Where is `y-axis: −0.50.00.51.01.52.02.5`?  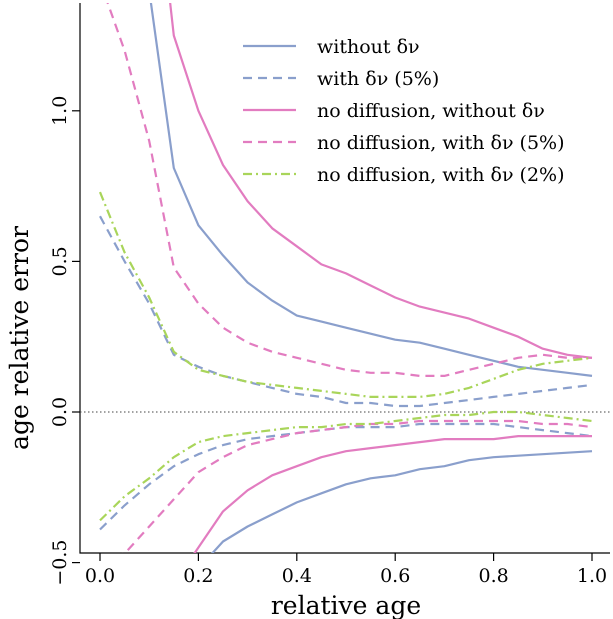 y-axis: −0.50.00.51.01.52.02.5 is located at coordinates (64, 341).